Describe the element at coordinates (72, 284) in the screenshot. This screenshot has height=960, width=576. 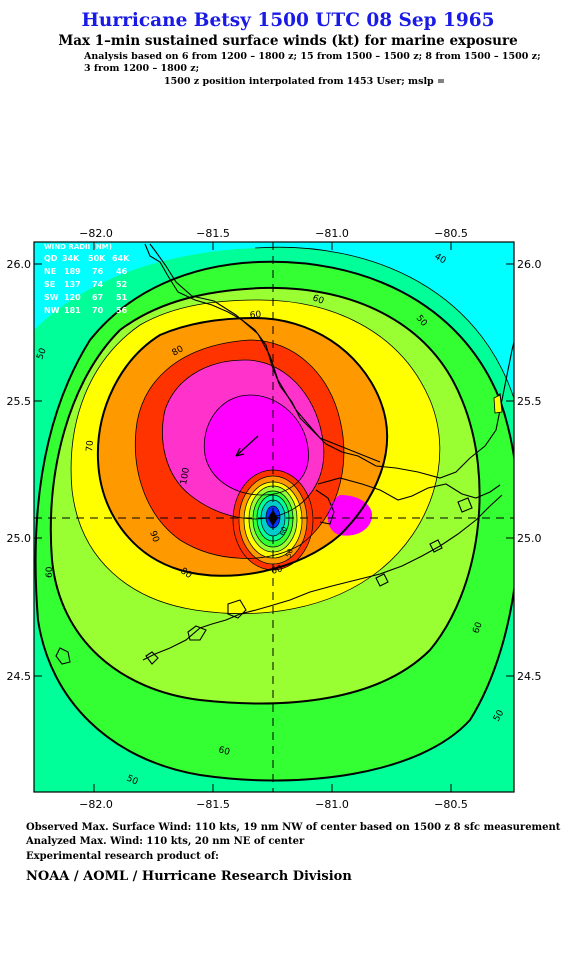
I see `wind-radii-cell: 137` at that location.